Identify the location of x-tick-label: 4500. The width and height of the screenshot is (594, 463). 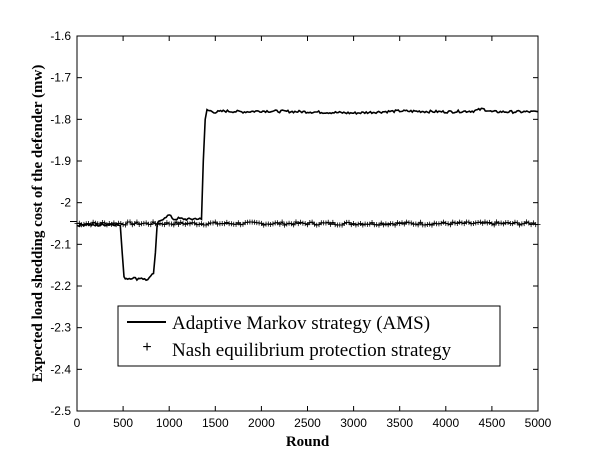
(492, 423).